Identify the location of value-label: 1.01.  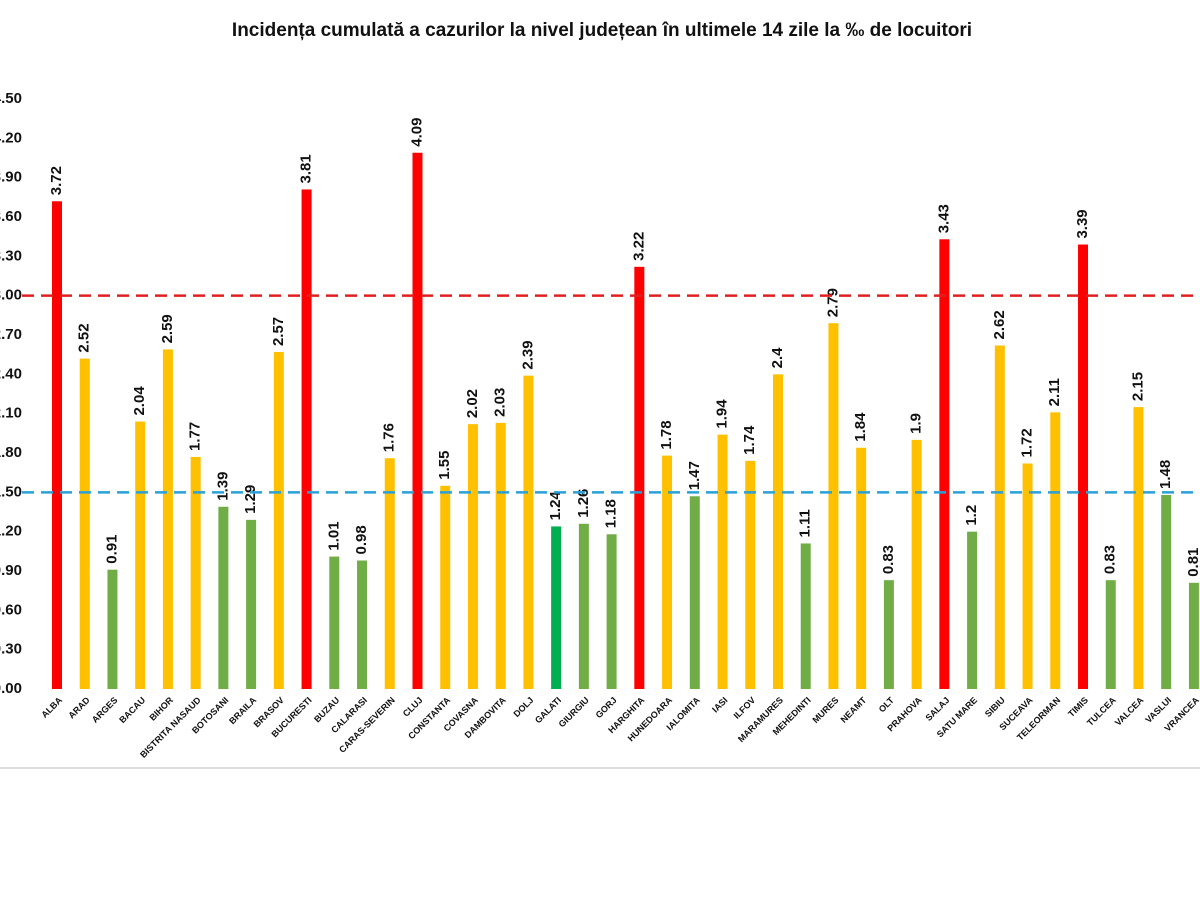
(333, 535).